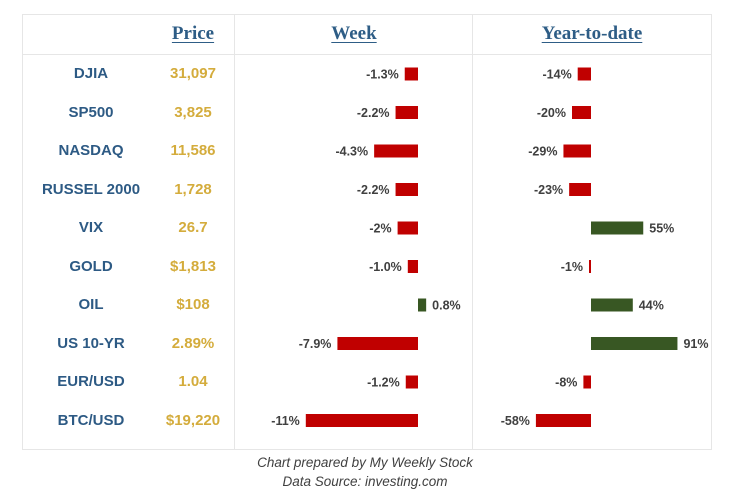 This screenshot has height=498, width=730. Describe the element at coordinates (446, 306) in the screenshot. I see `week-label-6: 0.8%` at that location.